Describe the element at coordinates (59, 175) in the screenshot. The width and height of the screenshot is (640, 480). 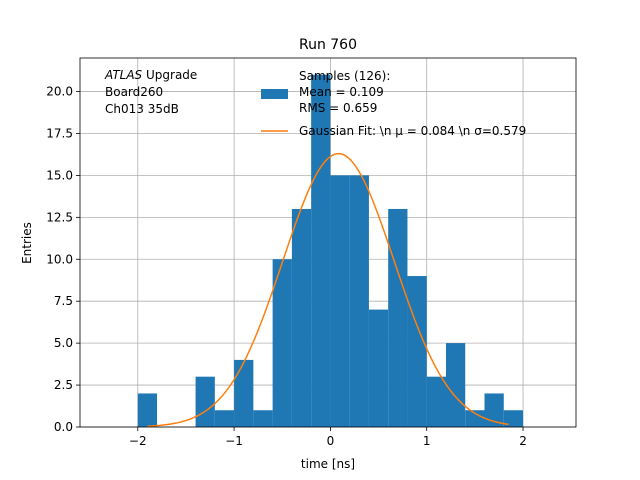
I see `y-tick-label: 15.0` at that location.